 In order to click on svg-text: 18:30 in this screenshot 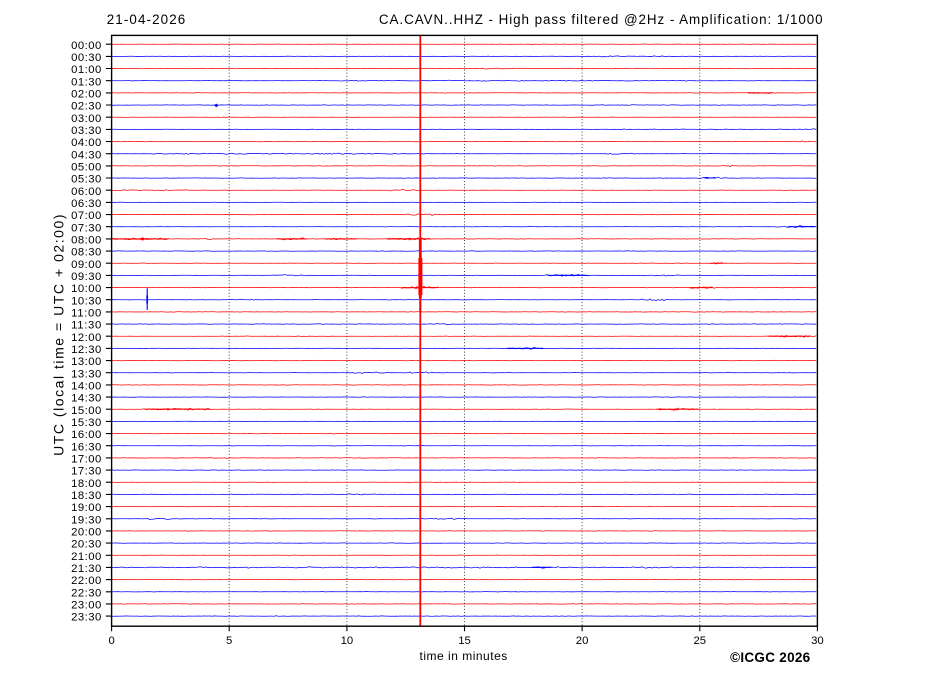, I will do `click(86, 496)`.